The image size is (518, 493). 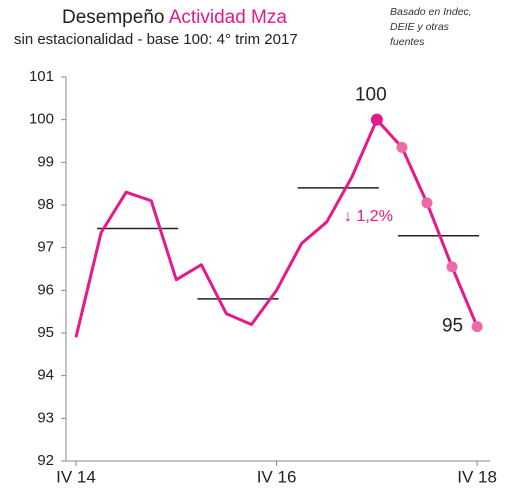 I want to click on x-tick-label: IV 16, so click(x=277, y=476).